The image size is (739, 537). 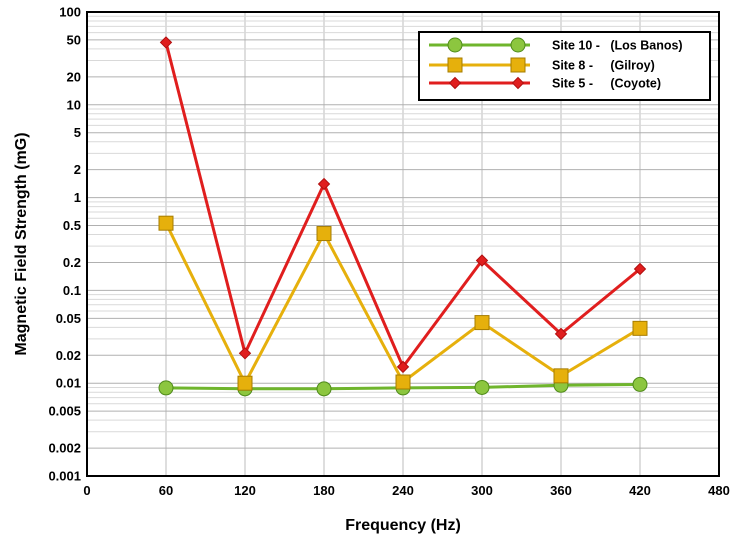 I want to click on y-tick-label: 0.05, so click(x=68, y=318).